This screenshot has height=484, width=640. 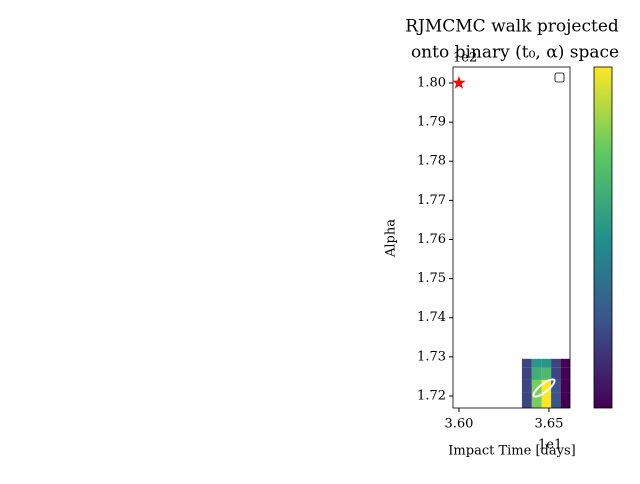 I want to click on x-tick-label: 3.65, so click(x=548, y=424).